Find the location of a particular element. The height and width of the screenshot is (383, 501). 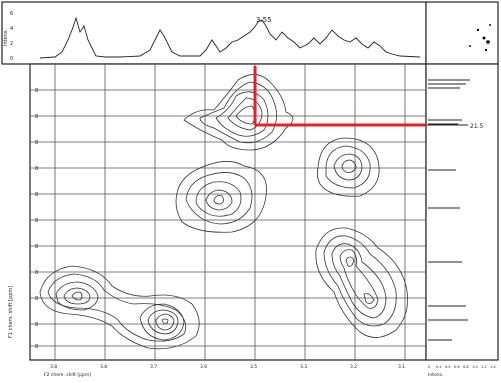

left-axis-label: F1 chem. shift [ppm] is located at coordinates (11, 312).